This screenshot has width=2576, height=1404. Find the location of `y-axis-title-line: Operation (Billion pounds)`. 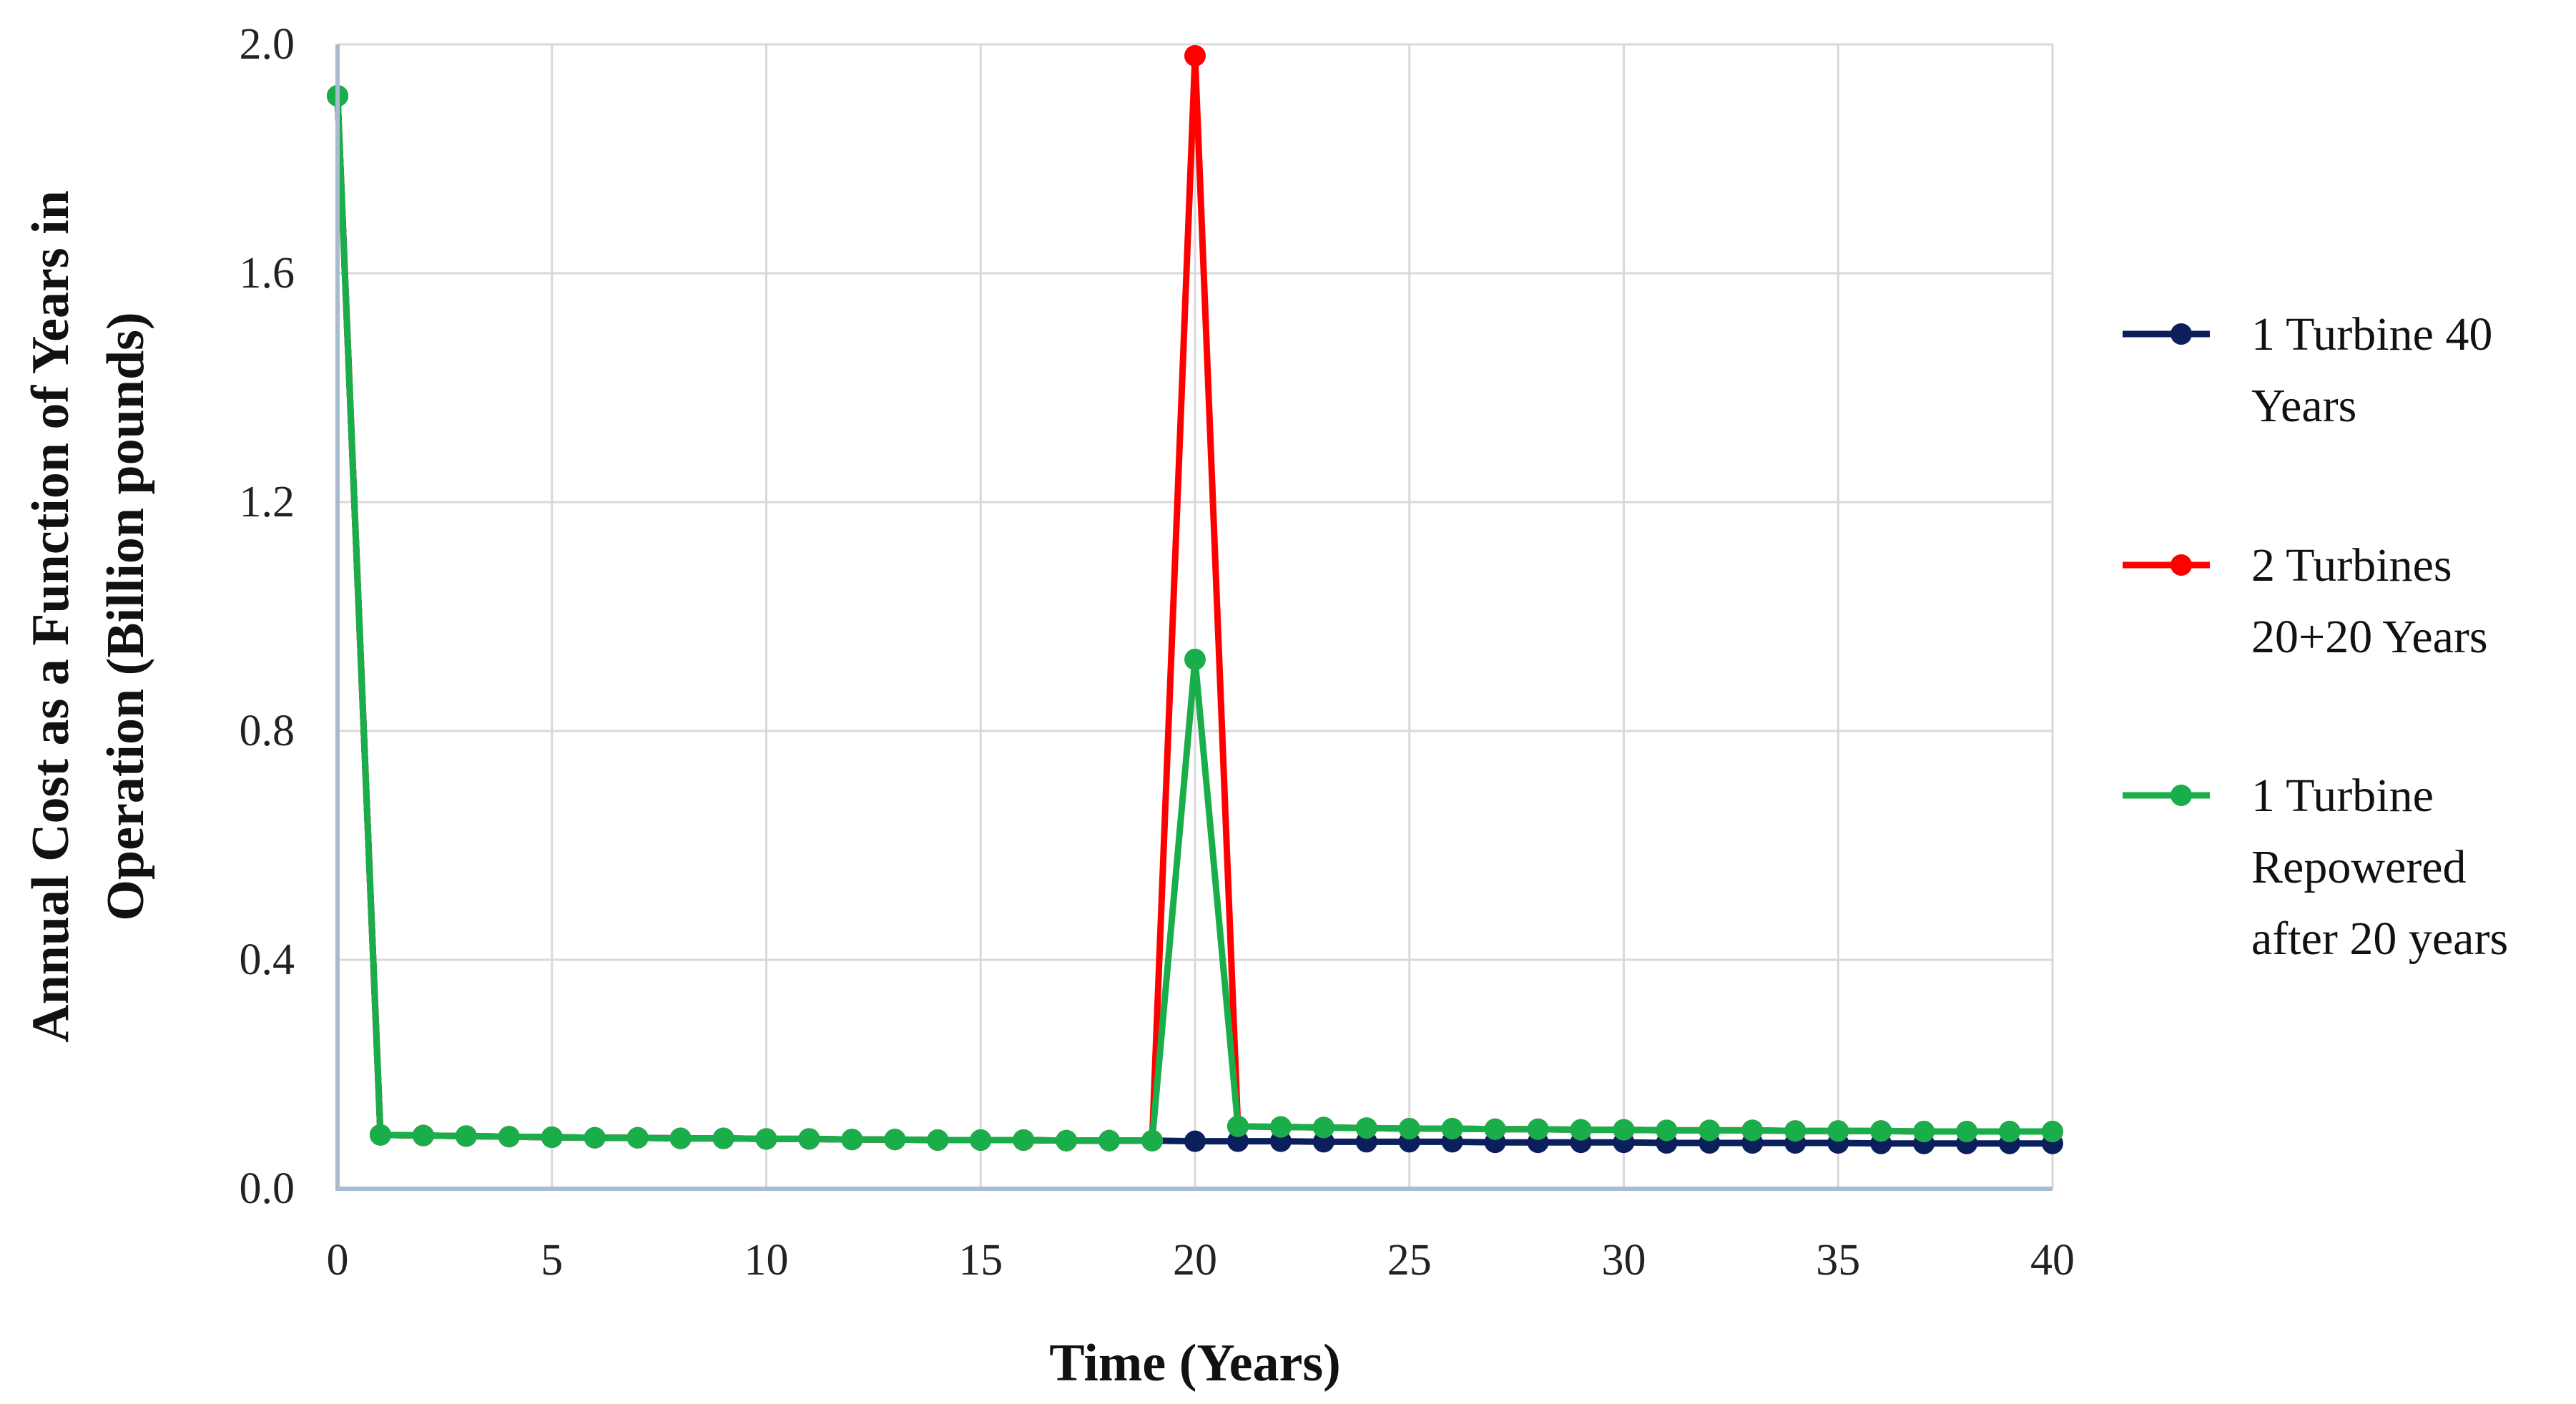

y-axis-title-line: Operation (Billion pounds) is located at coordinates (126, 616).